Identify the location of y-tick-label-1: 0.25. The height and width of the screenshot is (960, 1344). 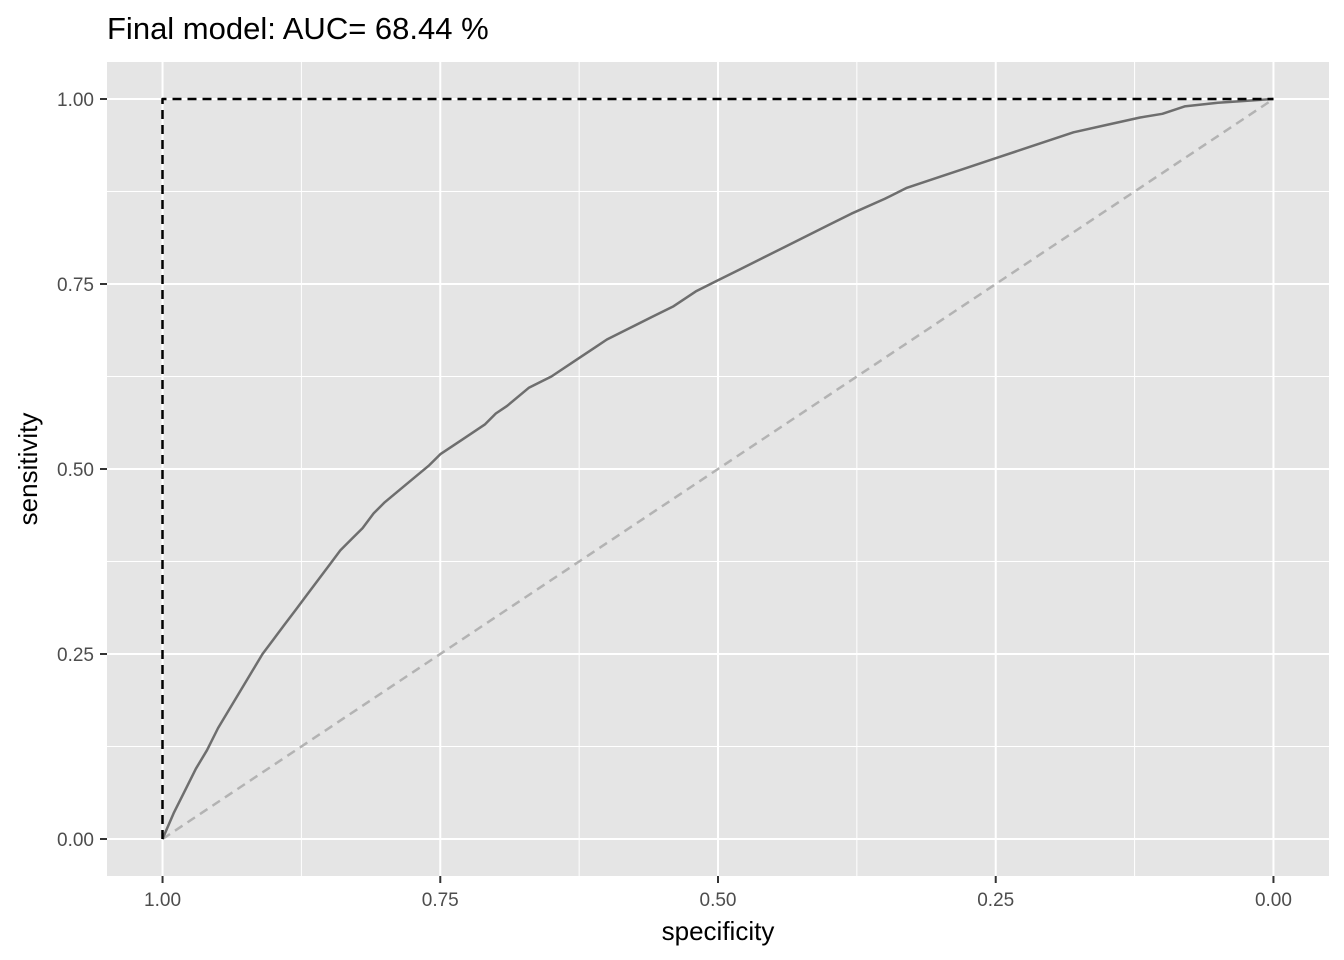
(75, 655).